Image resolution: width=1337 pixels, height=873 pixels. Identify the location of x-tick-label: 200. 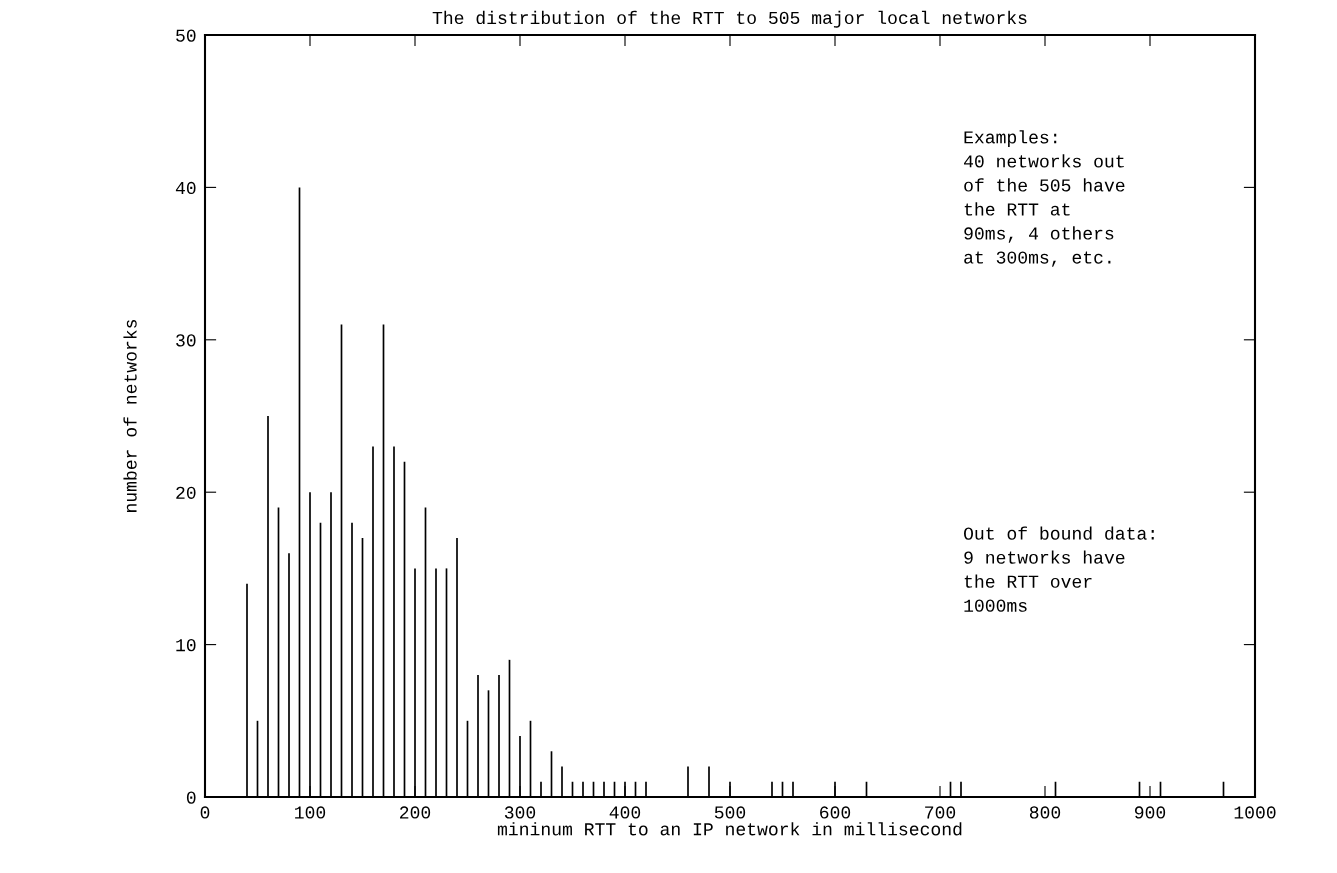
(415, 812).